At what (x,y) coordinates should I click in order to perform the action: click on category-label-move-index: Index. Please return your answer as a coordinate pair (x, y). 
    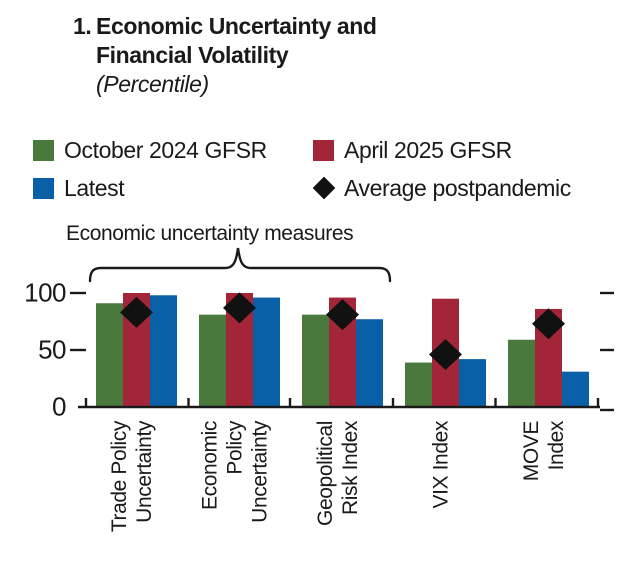
    Looking at the image, I should click on (556, 445).